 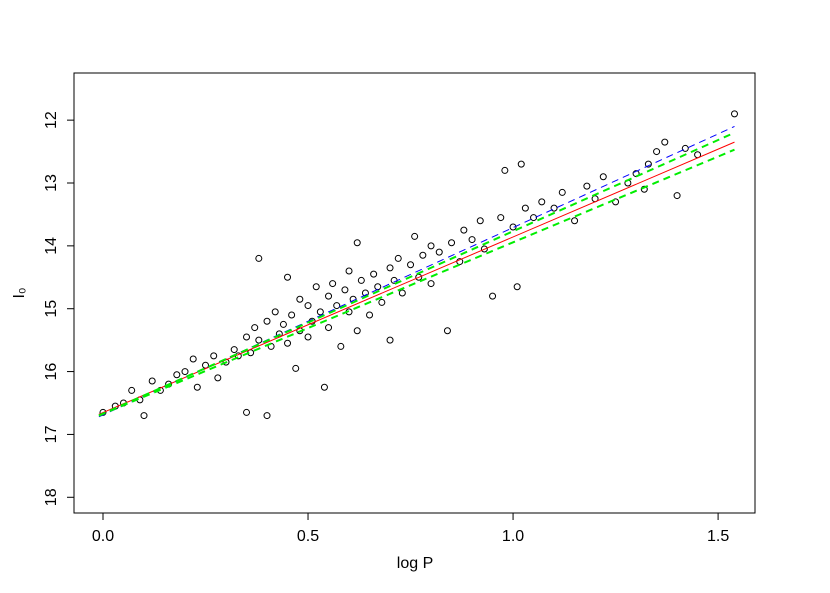 I want to click on x-tick-label: 0.5, so click(x=308, y=536).